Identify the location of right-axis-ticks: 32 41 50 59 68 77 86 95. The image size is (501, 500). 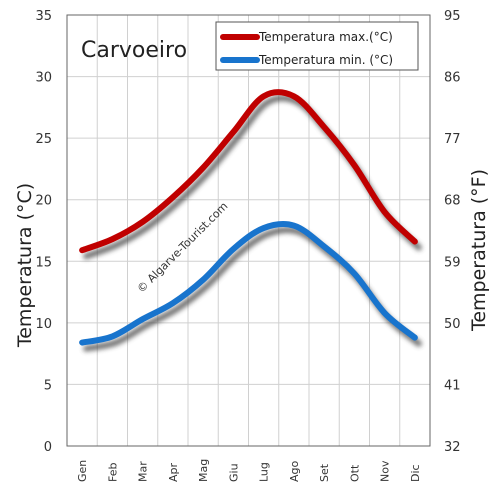
(452, 232).